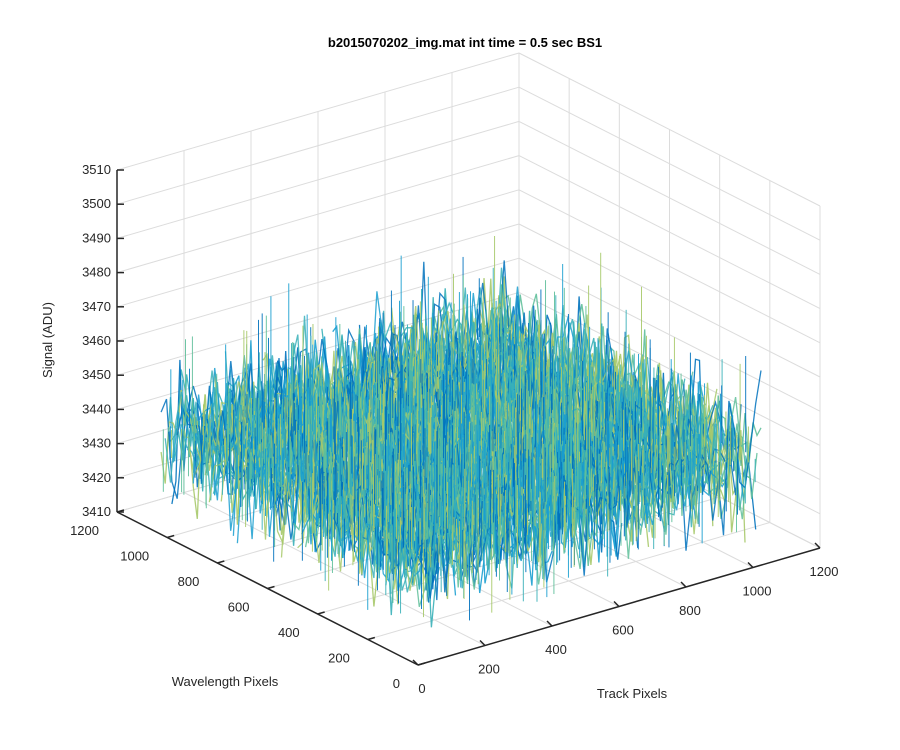 The width and height of the screenshot is (900, 750). Describe the element at coordinates (96, 408) in the screenshot. I see `z-tick-label: 3440` at that location.